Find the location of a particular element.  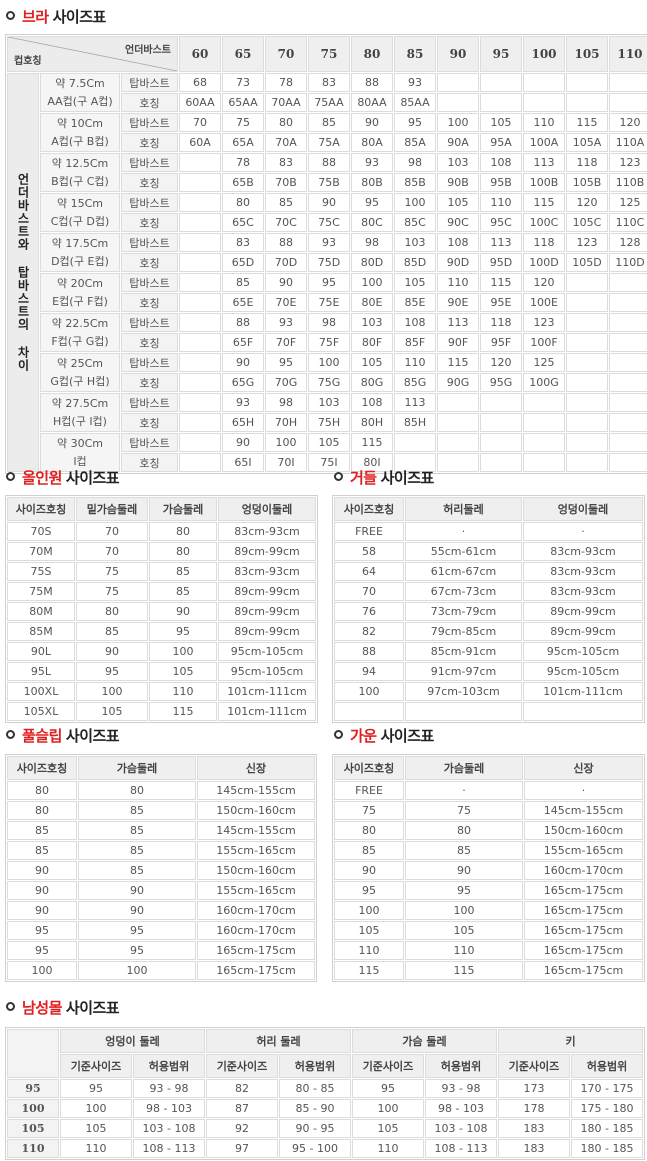

table-row is located at coordinates (488, 711).